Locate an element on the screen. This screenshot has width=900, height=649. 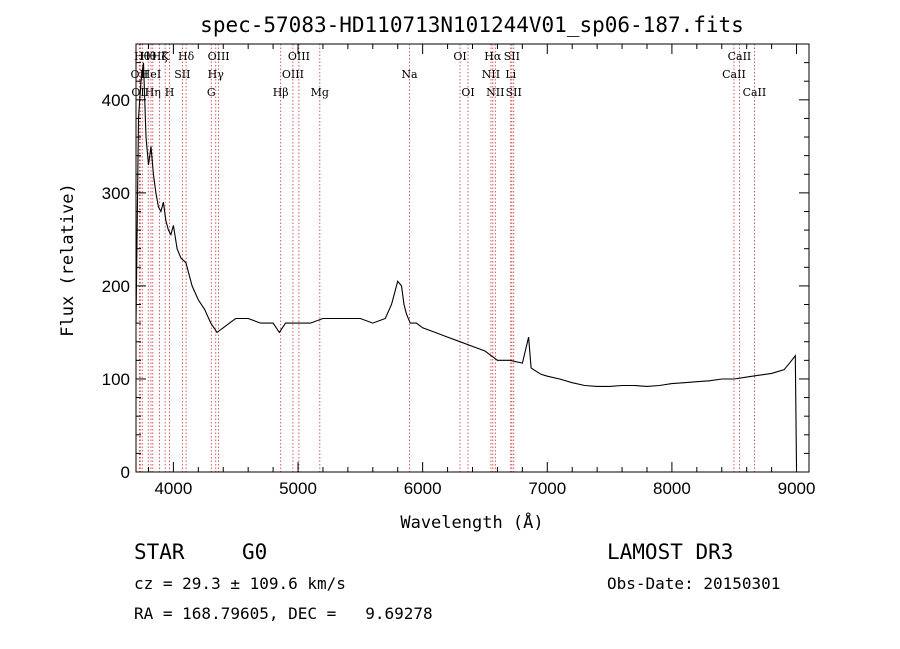
line-label: Hβ is located at coordinates (281, 92).